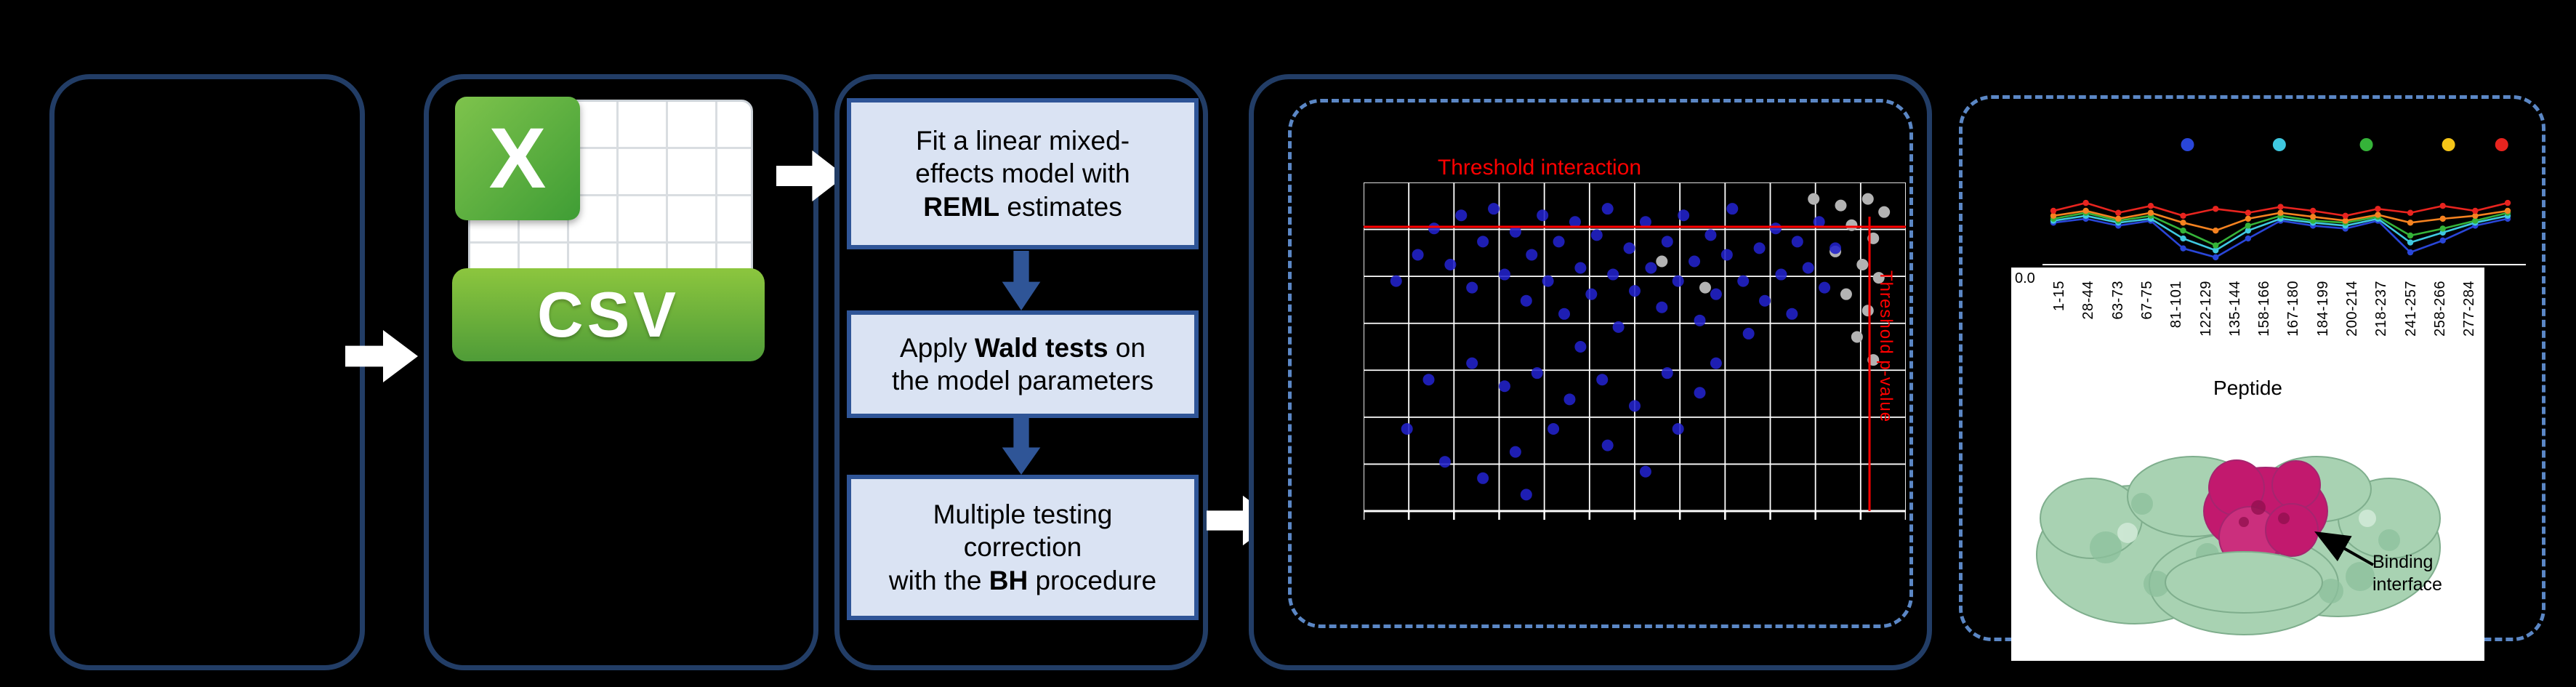 This screenshot has height=687, width=2576. What do you see at coordinates (2284, 201) in the screenshot?
I see `profile-chart-svg` at bounding box center [2284, 201].